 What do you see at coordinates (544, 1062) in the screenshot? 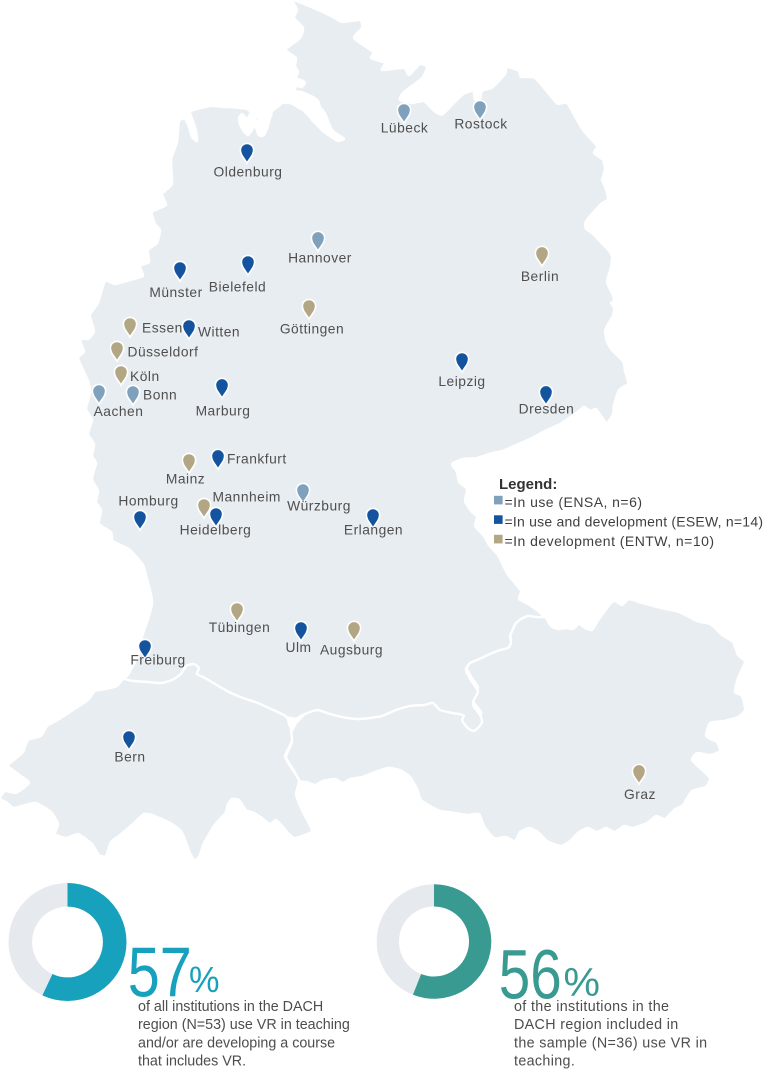
I see `svg-text: teaching.` at bounding box center [544, 1062].